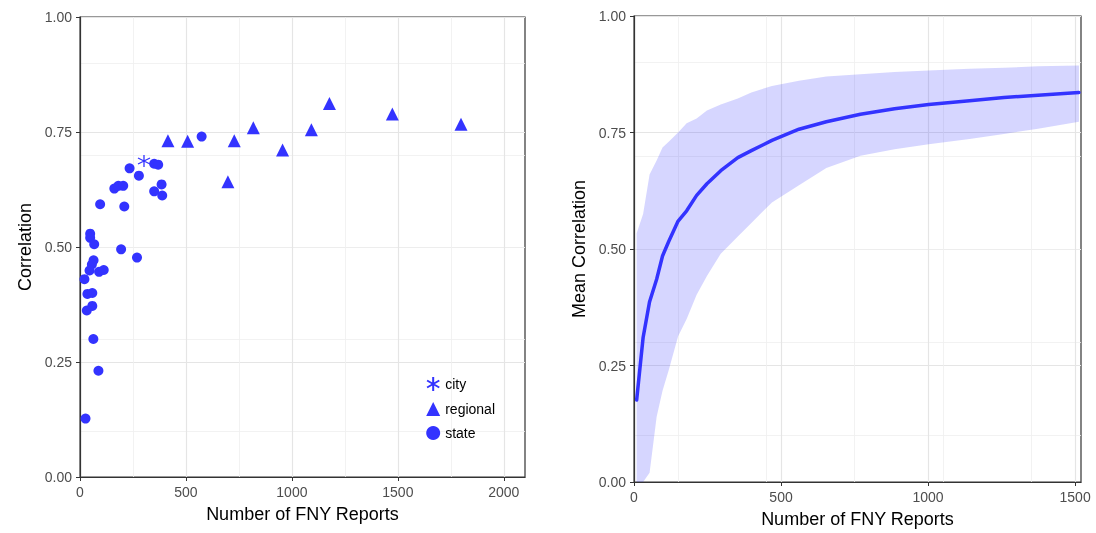 Image resolution: width=1096 pixels, height=533 pixels. Describe the element at coordinates (24, 247) in the screenshot. I see `y-axis-title: Correlation` at that location.